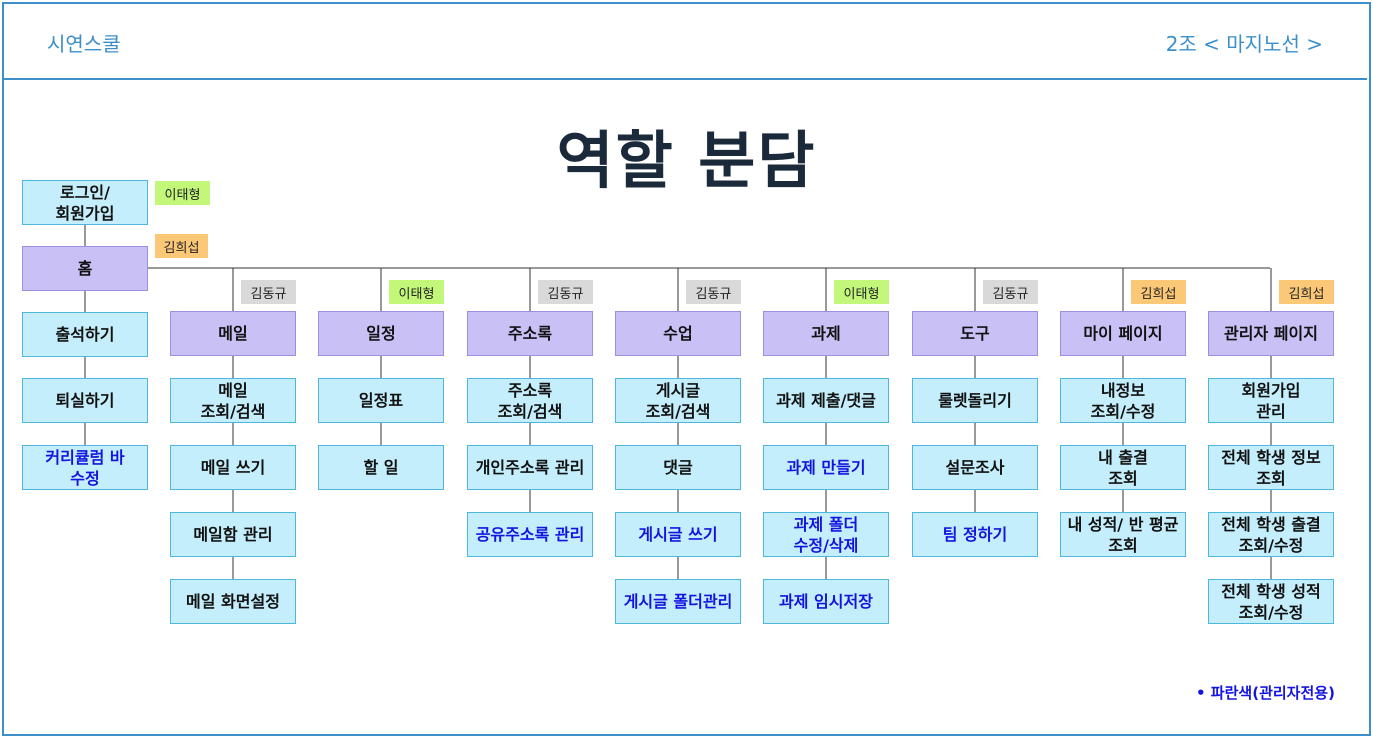 This screenshot has height=738, width=1373. What do you see at coordinates (826, 534) in the screenshot?
I see `task-box-5-3: 과제 폴더 수정/삭제` at bounding box center [826, 534].